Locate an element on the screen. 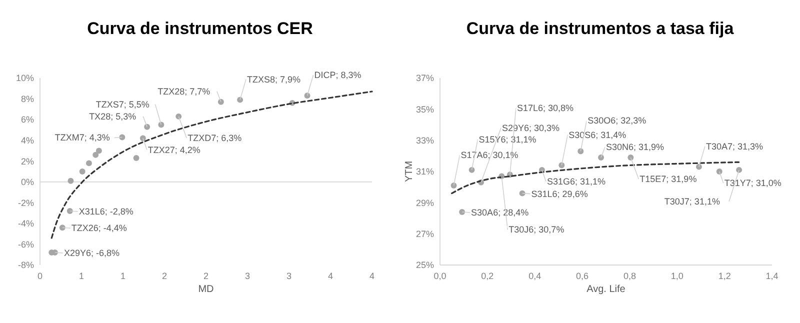 The image size is (800, 323). x-tick-label: 0 is located at coordinates (40, 276).